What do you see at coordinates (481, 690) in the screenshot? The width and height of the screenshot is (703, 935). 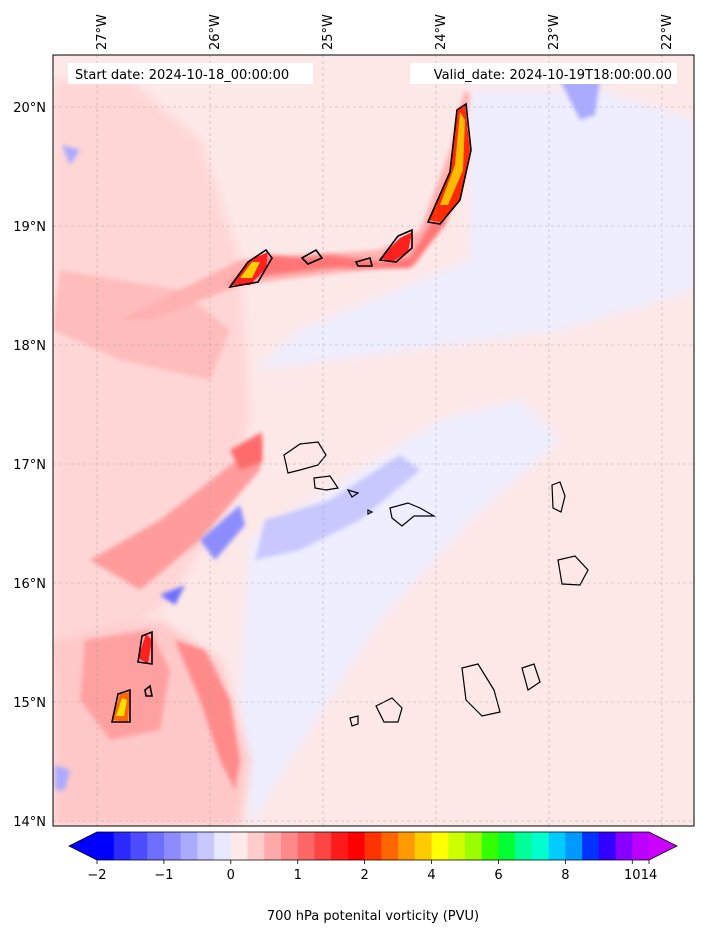 I see `island-santiago` at bounding box center [481, 690].